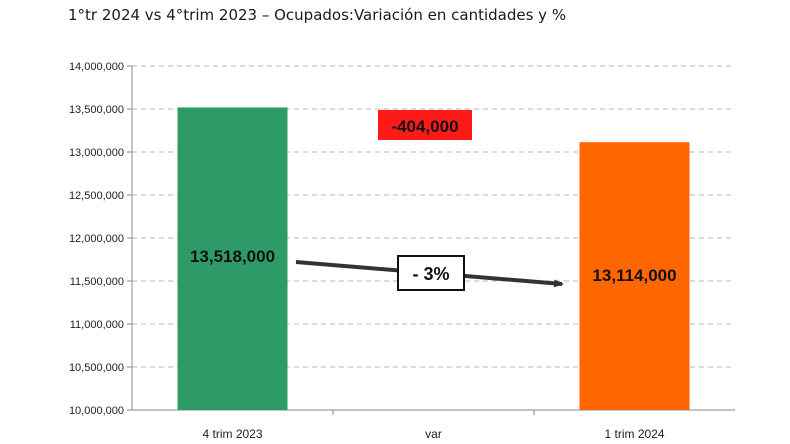 The image size is (790, 444). Describe the element at coordinates (96, 67) in the screenshot. I see `y-tick-label: 14,000,000` at that location.